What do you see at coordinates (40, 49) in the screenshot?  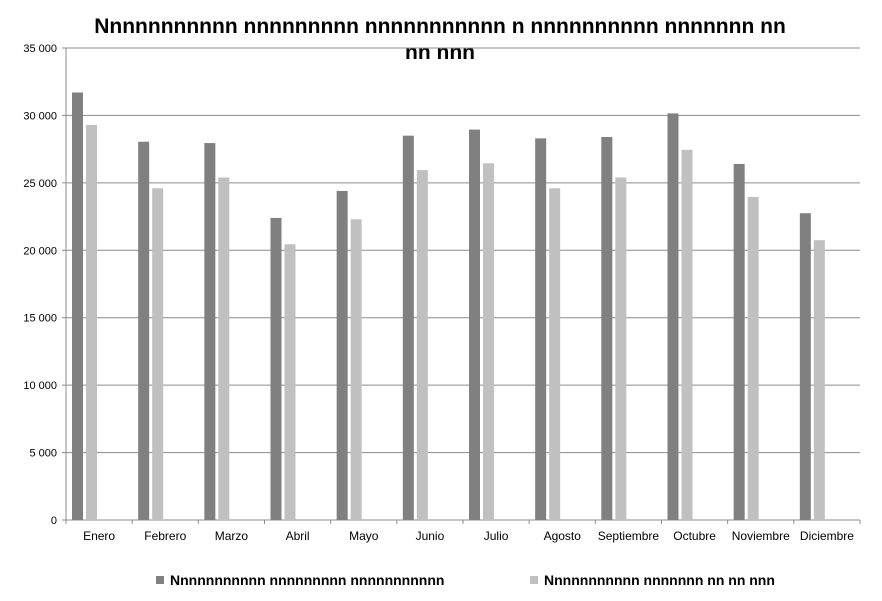 I see `y-tick-label: 35 000` at bounding box center [40, 49].